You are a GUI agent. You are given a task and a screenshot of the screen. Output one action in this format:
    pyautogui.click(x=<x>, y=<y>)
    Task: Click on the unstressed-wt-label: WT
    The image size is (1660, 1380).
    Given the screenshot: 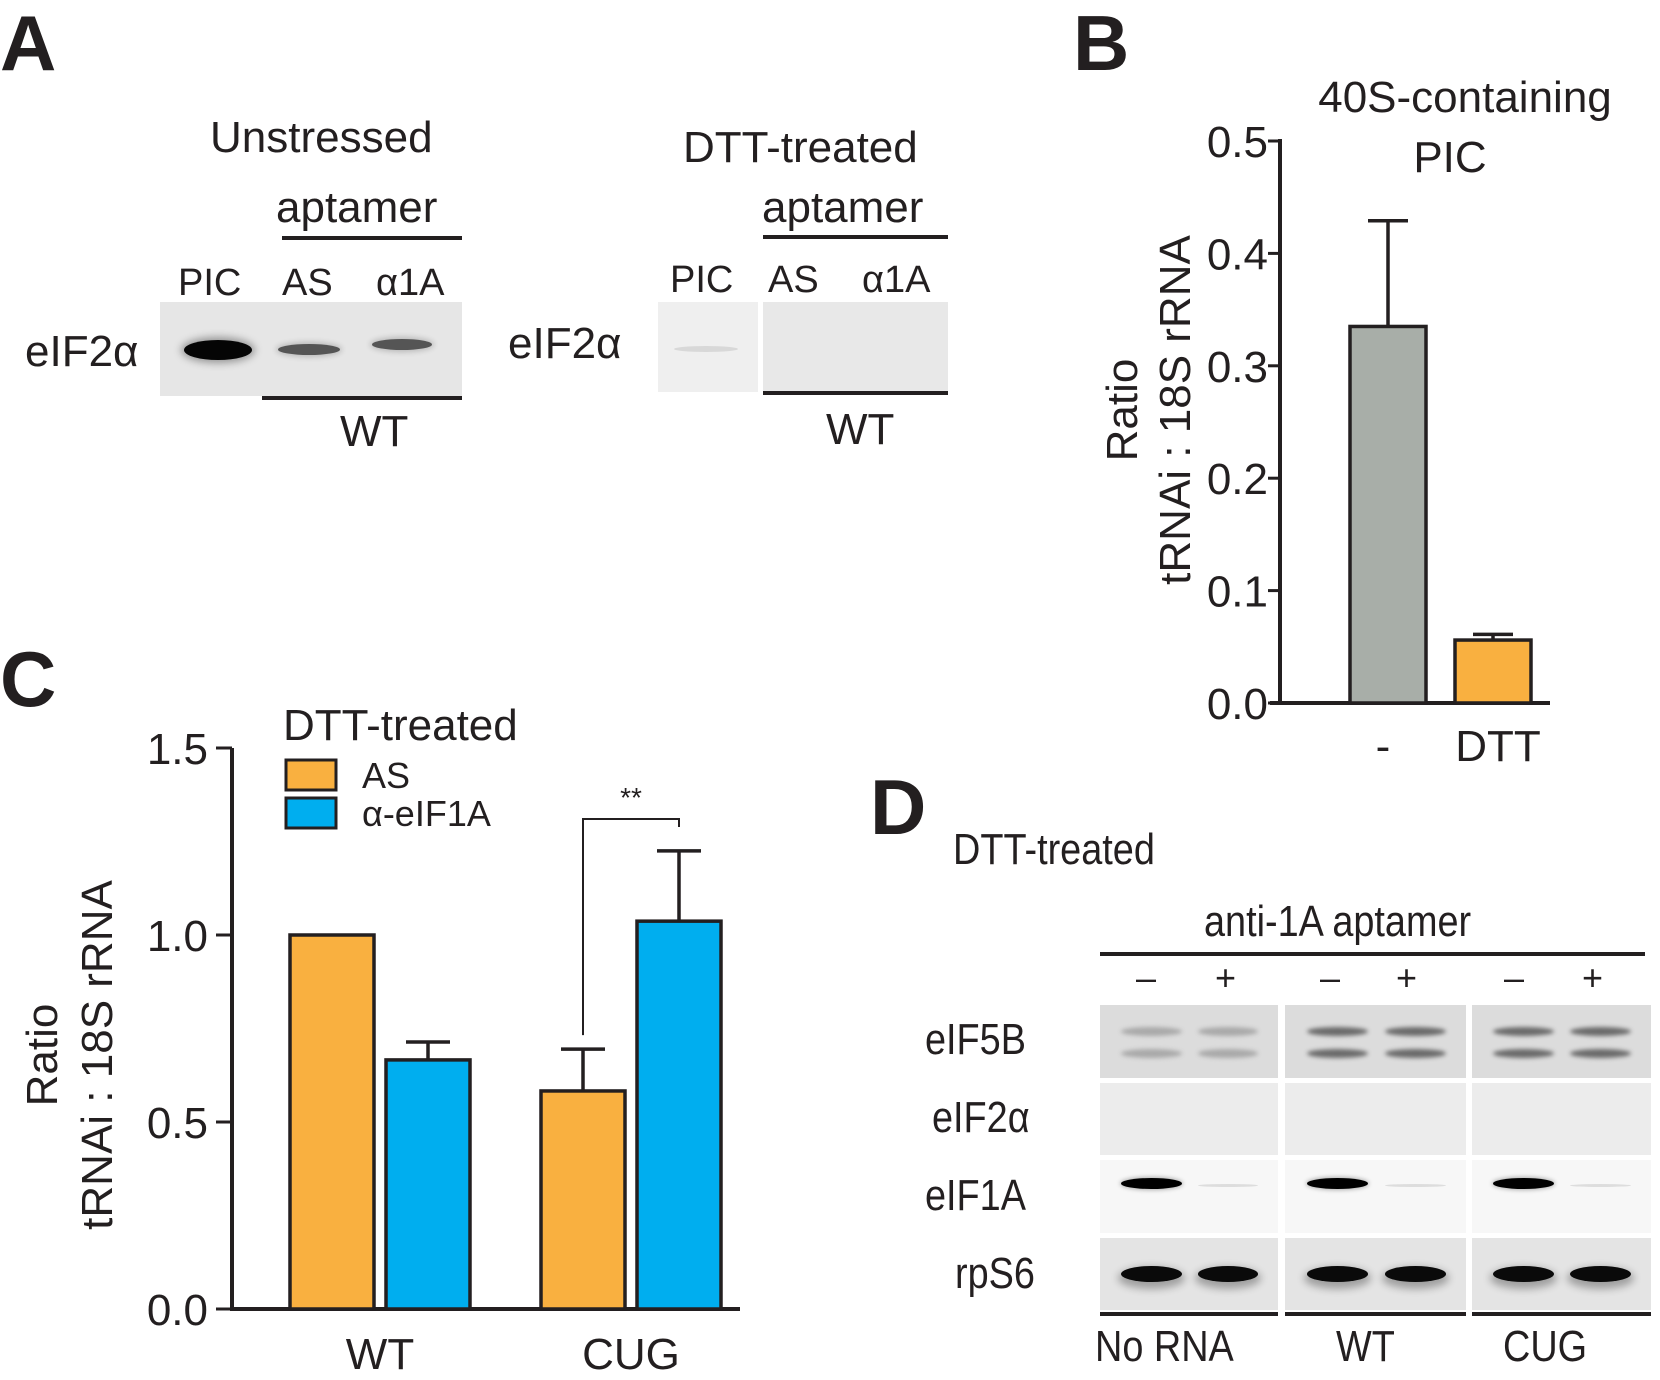 What is the action you would take?
    pyautogui.click(x=374, y=431)
    